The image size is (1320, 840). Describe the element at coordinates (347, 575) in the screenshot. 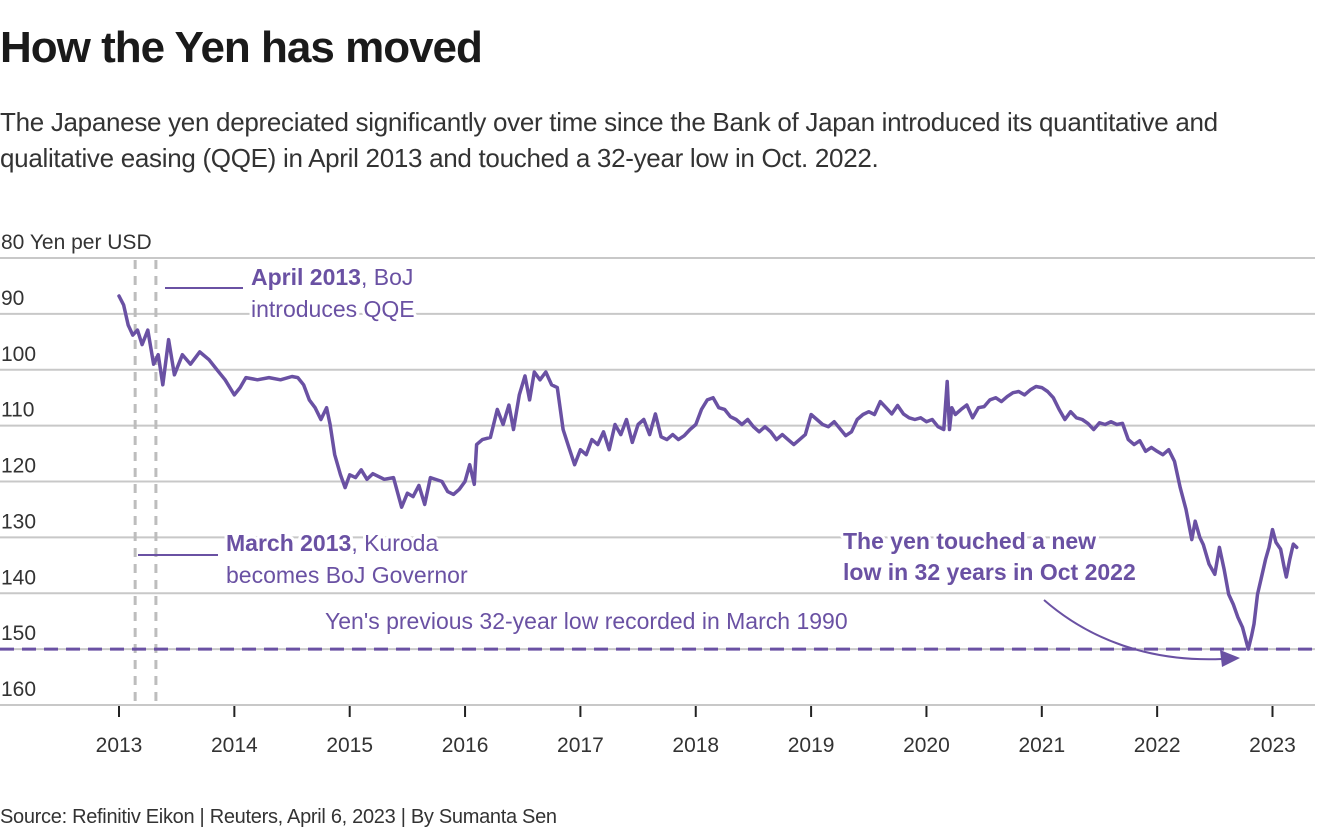

I see `annotation-march-line2: becomes BoJ Governor` at that location.